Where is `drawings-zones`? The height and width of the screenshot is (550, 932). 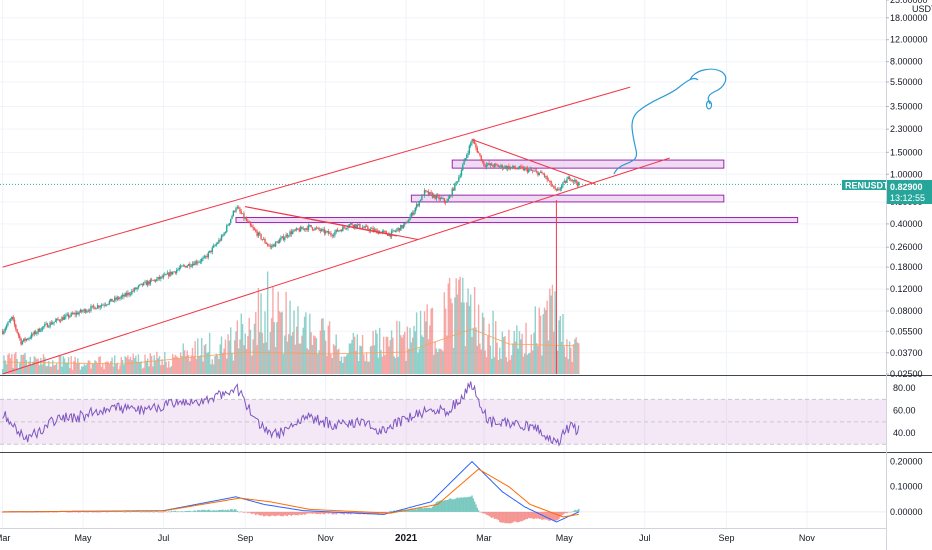
drawings-zones is located at coordinates (517, 191).